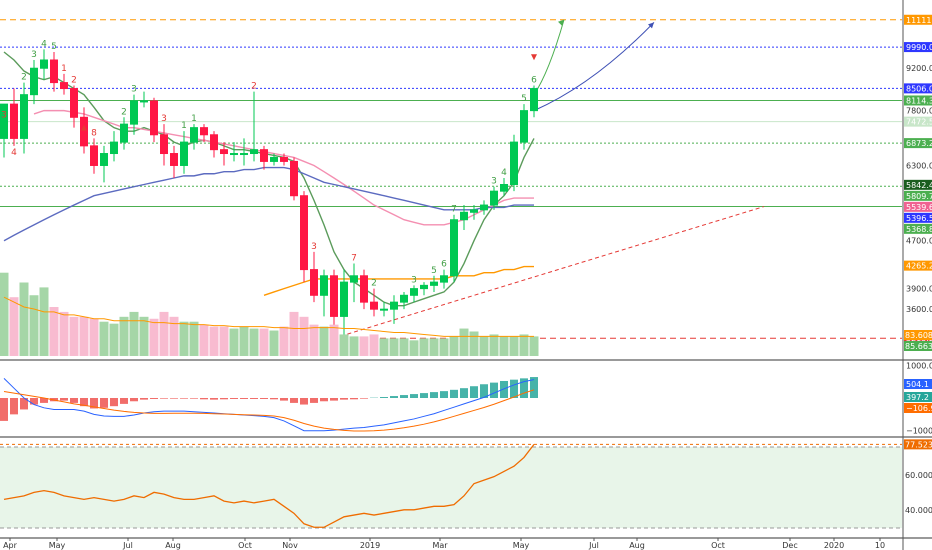 The image size is (932, 550). What do you see at coordinates (127, 545) in the screenshot?
I see `time-tick-label: Jul` at bounding box center [127, 545].